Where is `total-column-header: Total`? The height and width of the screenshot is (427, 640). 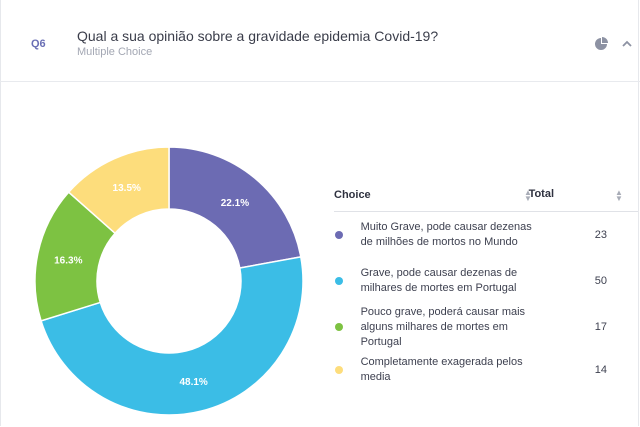 total-column-header: Total is located at coordinates (583, 195).